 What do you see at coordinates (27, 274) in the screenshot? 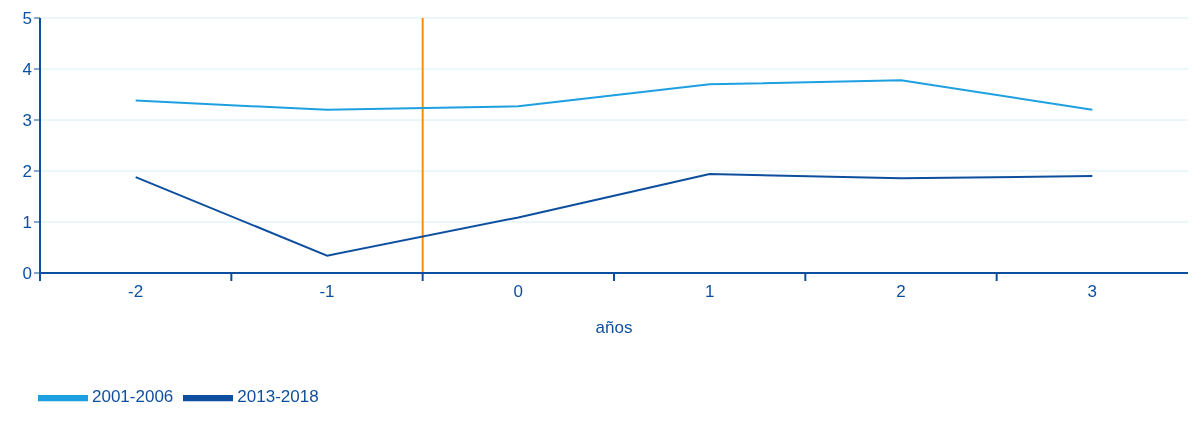
I see `y-tick-label: 0` at bounding box center [27, 274].